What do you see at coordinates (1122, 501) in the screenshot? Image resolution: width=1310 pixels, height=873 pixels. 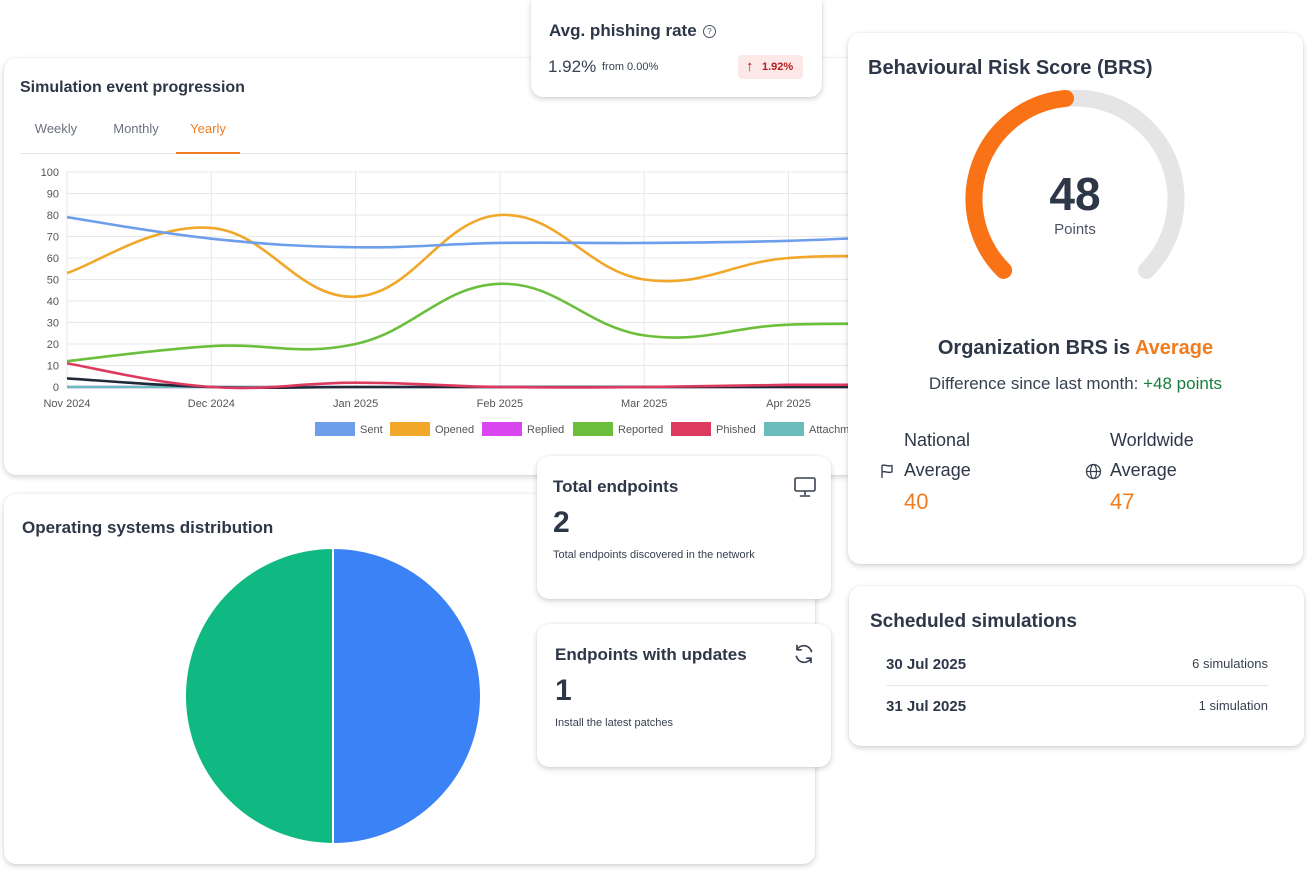 I see `worldwide-value: 47` at bounding box center [1122, 501].